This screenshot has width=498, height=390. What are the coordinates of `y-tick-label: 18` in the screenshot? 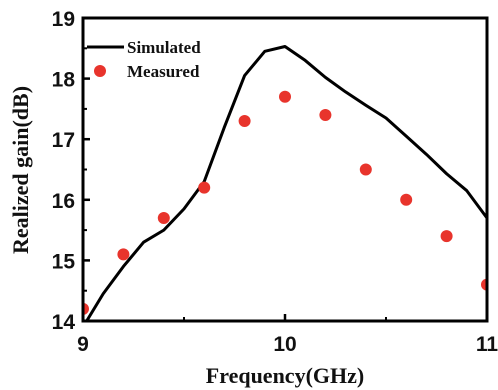 It's located at (64, 80).